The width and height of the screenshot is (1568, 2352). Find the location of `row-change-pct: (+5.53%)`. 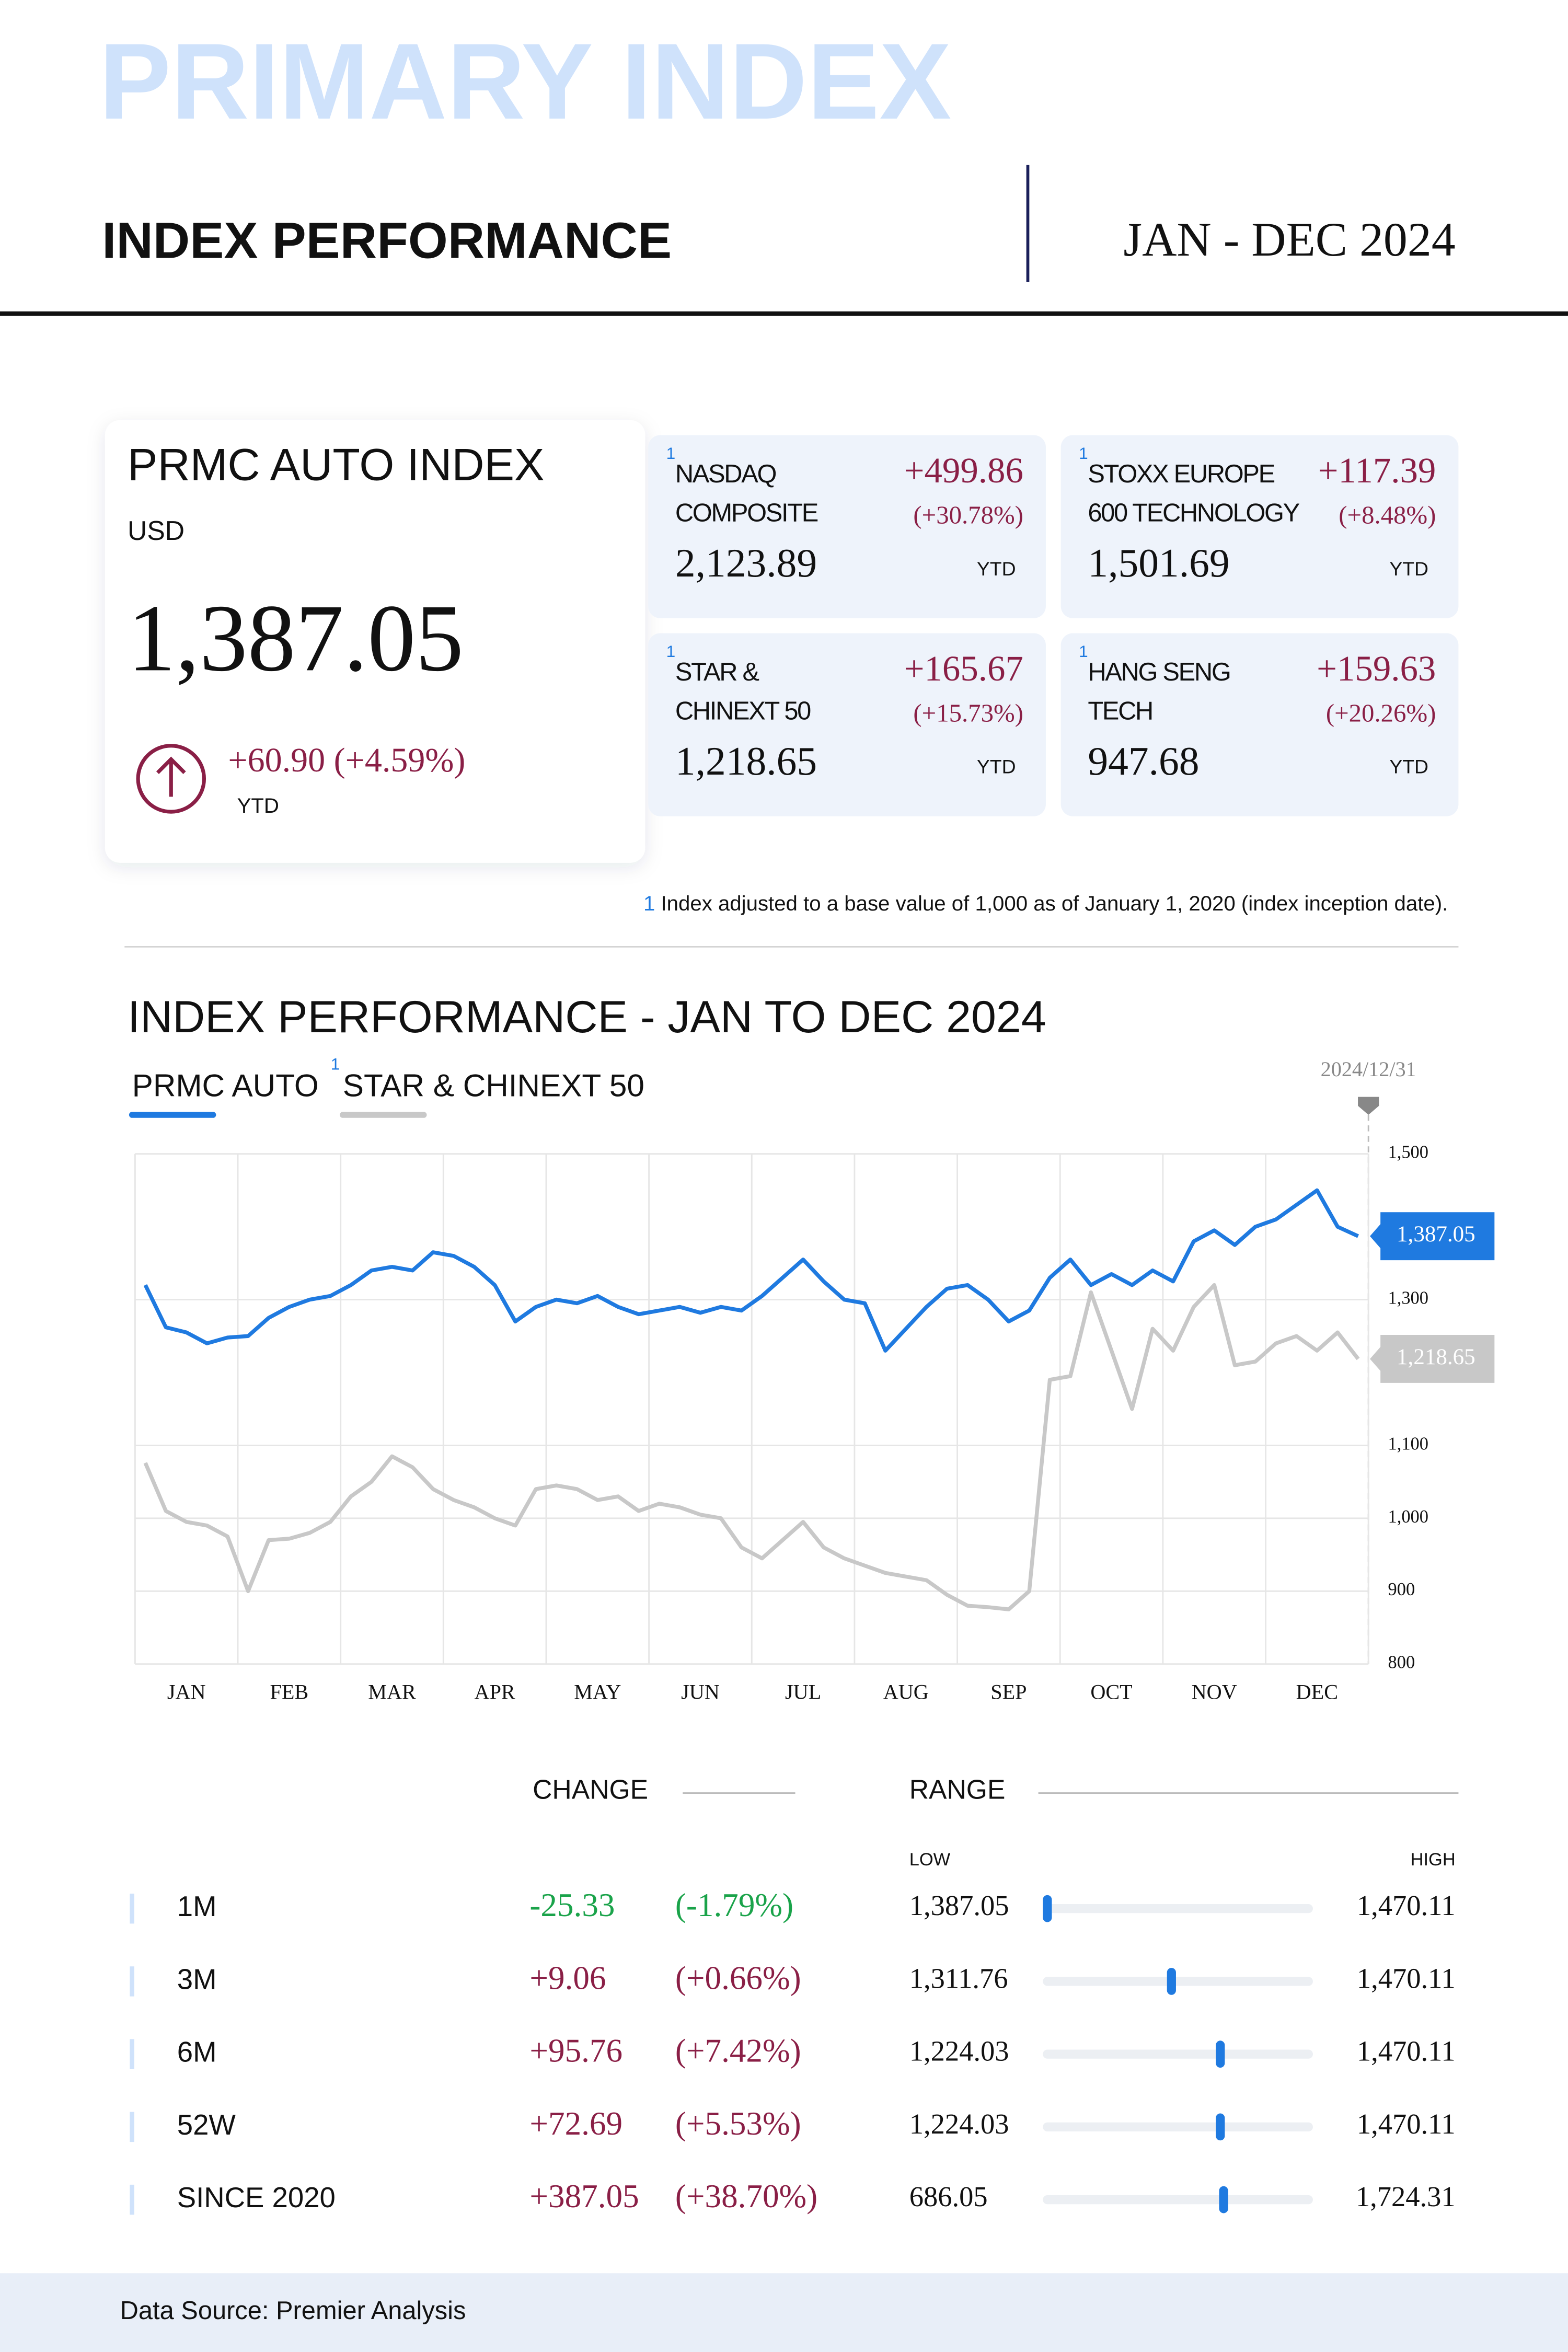

row-change-pct: (+5.53%) is located at coordinates (738, 2123).